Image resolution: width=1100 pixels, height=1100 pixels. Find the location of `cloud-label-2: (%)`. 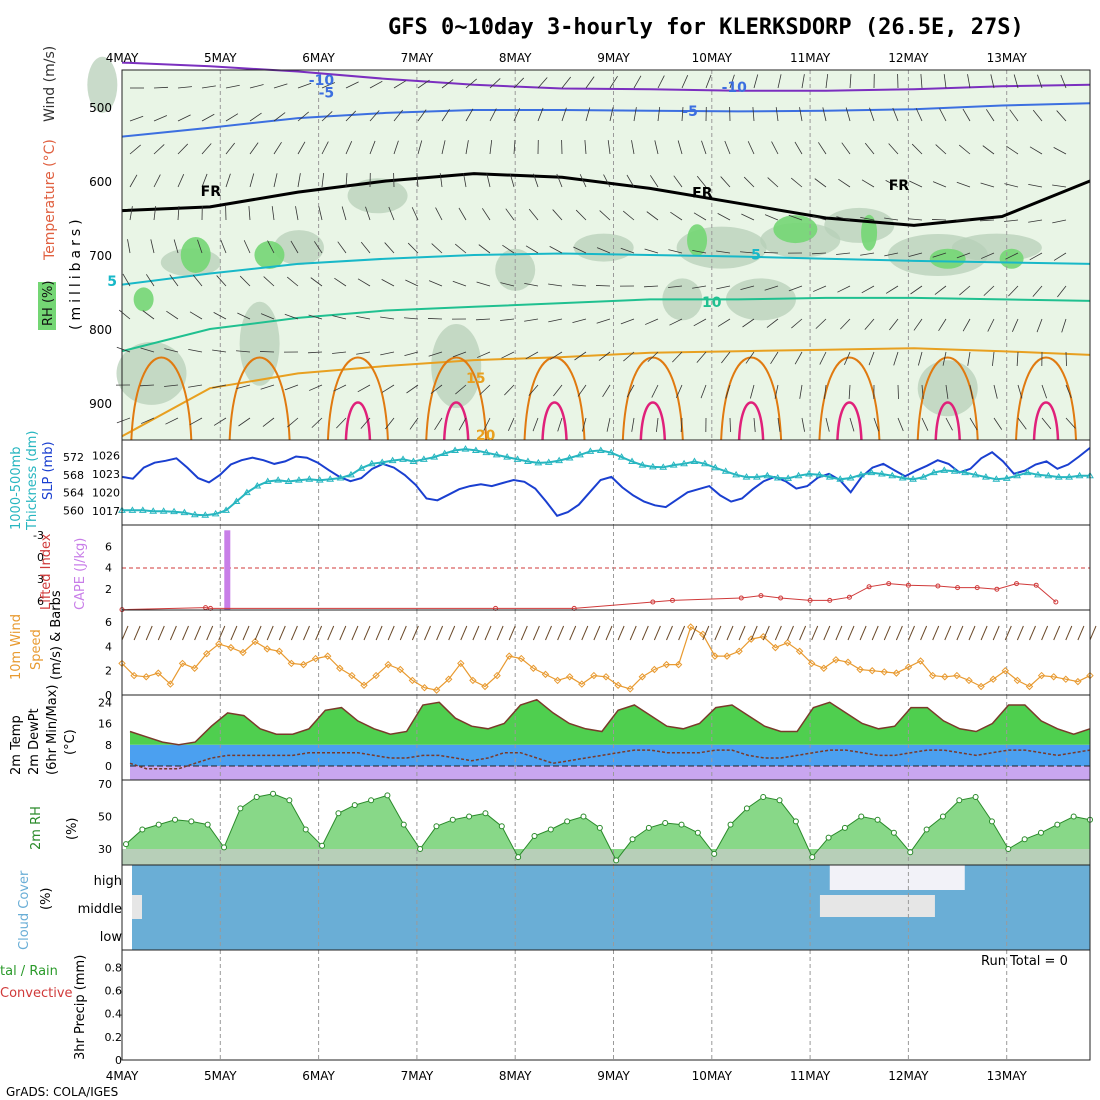

cloud-label-2: (%) is located at coordinates (46, 899).